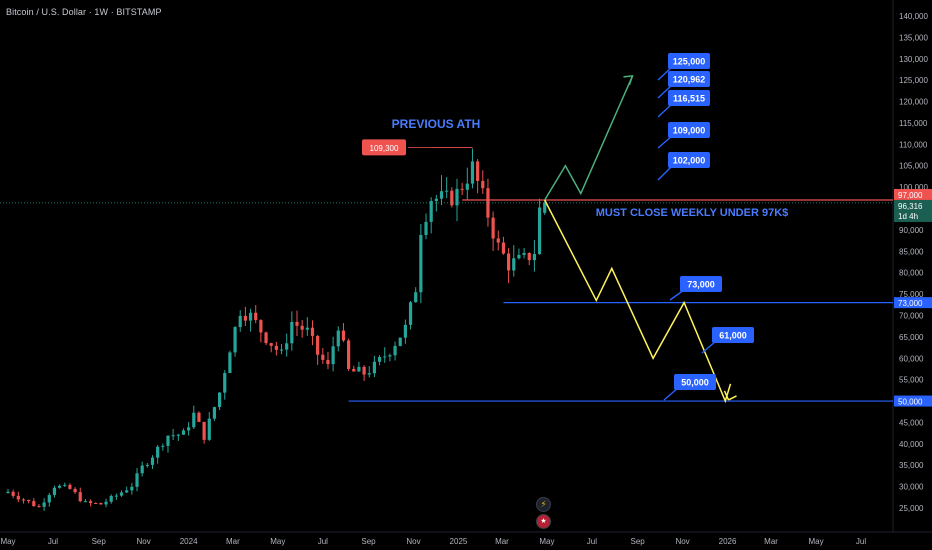 This screenshot has width=932, height=550. I want to click on previous-ath-label: PREVIOUS ATH, so click(436, 124).